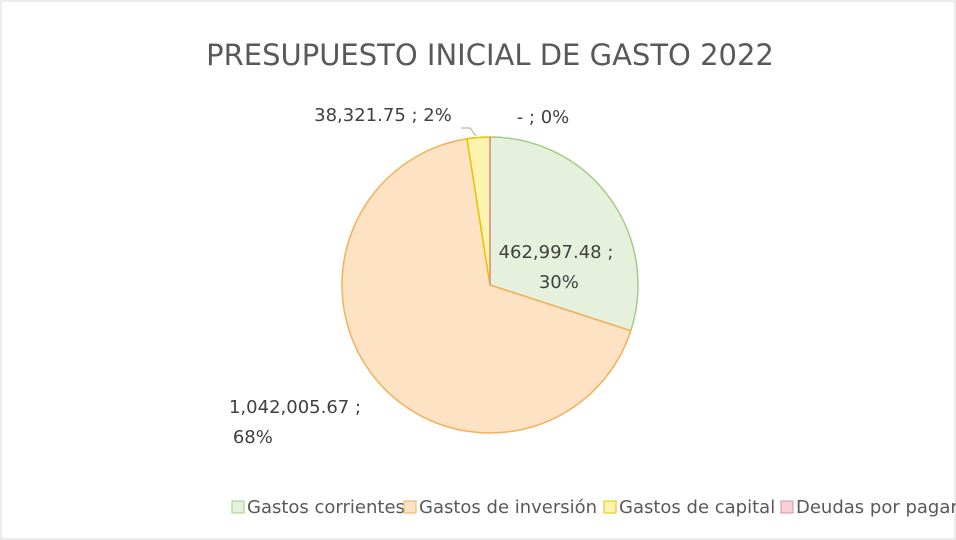 Image resolution: width=956 pixels, height=540 pixels. What do you see at coordinates (383, 115) in the screenshot?
I see `data-label: 38,321.75 ; 2%` at bounding box center [383, 115].